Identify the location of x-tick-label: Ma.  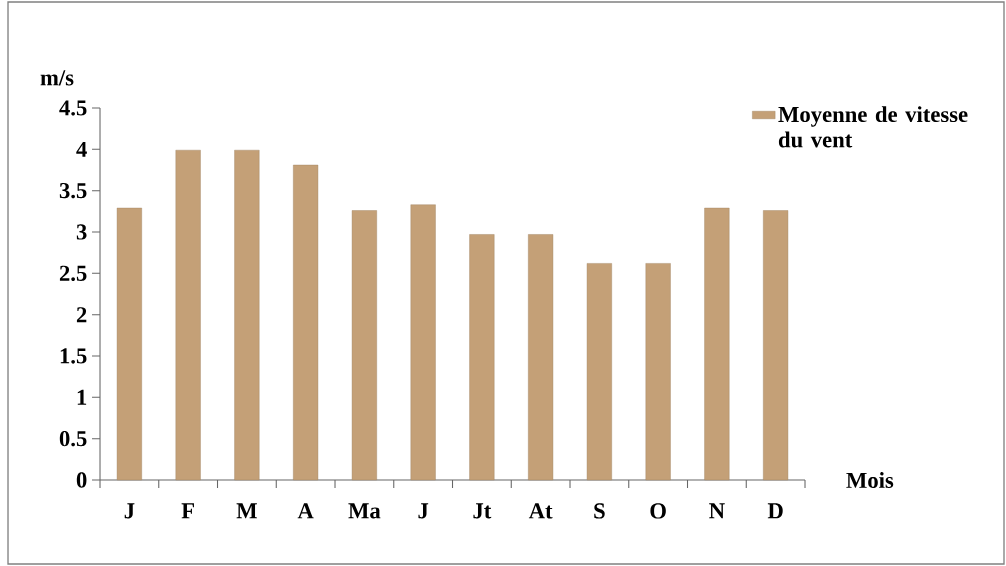
(364, 511).